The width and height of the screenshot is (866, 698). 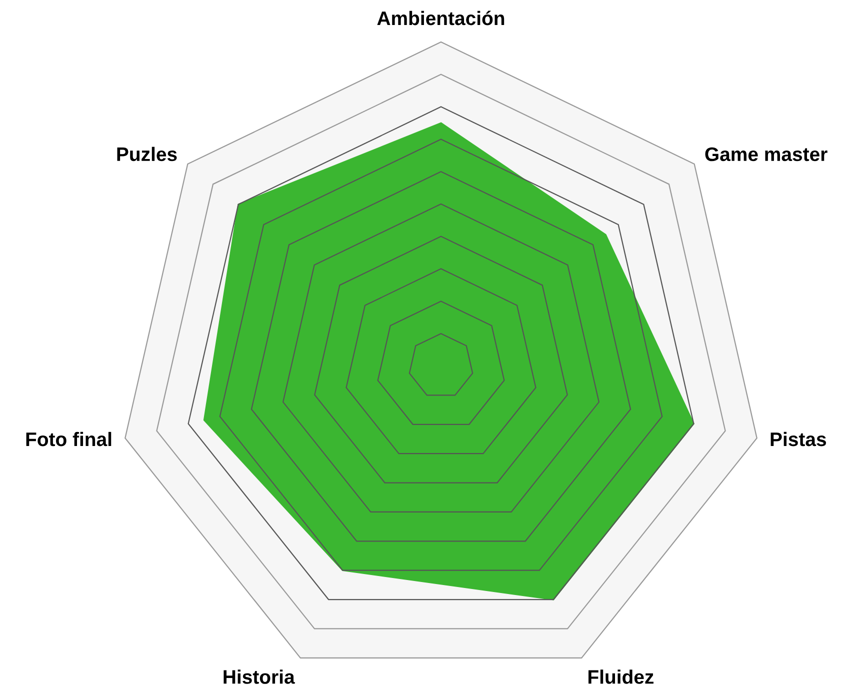 What do you see at coordinates (69, 439) in the screenshot?
I see `spoke-label: Foto final` at bounding box center [69, 439].